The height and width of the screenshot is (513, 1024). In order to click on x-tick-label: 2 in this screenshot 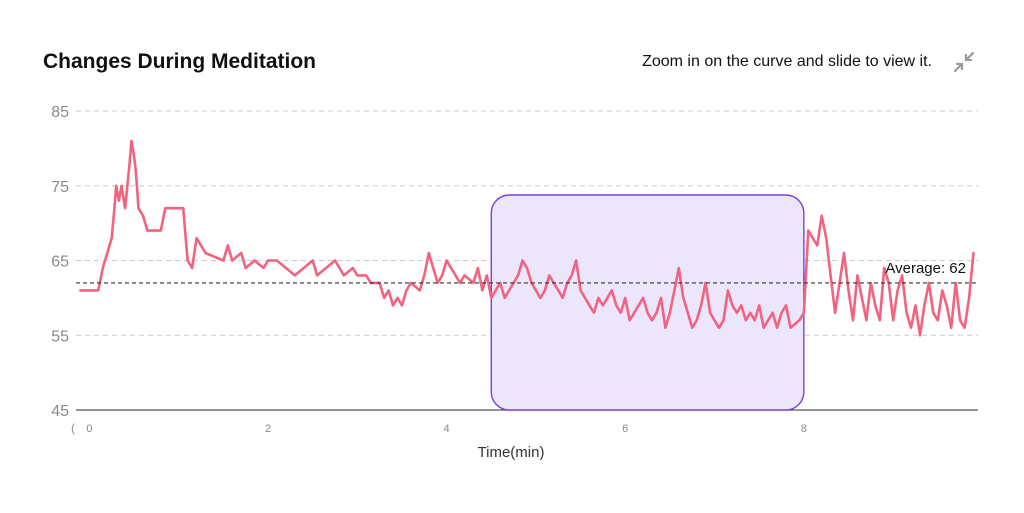, I will do `click(268, 429)`.